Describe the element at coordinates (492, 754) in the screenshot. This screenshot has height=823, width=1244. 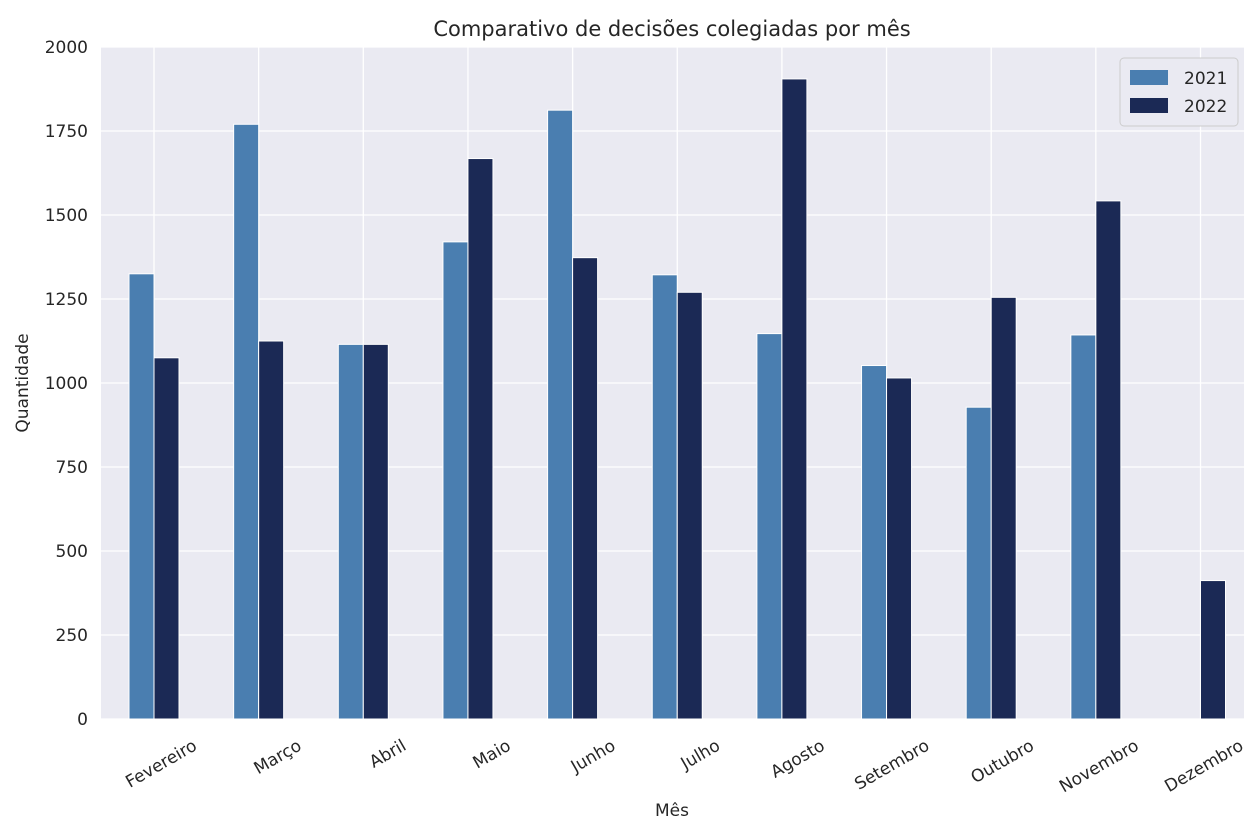
I see `x-tick-label: Maio` at that location.